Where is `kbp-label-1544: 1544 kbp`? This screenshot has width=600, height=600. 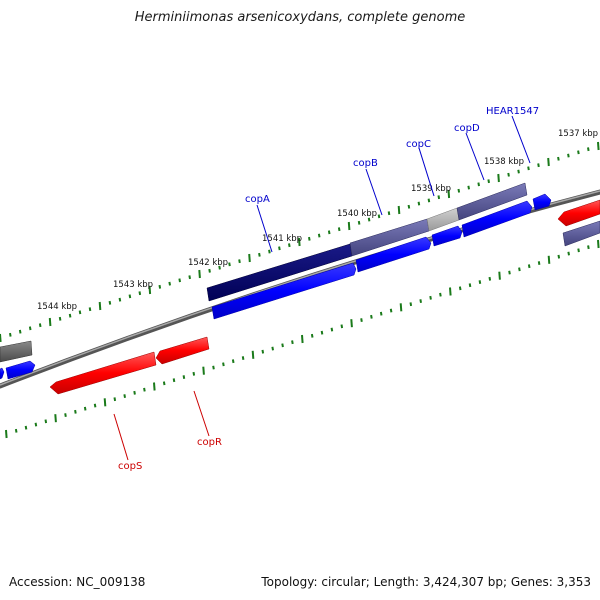
kbp-label-1544: 1544 kbp is located at coordinates (57, 307).